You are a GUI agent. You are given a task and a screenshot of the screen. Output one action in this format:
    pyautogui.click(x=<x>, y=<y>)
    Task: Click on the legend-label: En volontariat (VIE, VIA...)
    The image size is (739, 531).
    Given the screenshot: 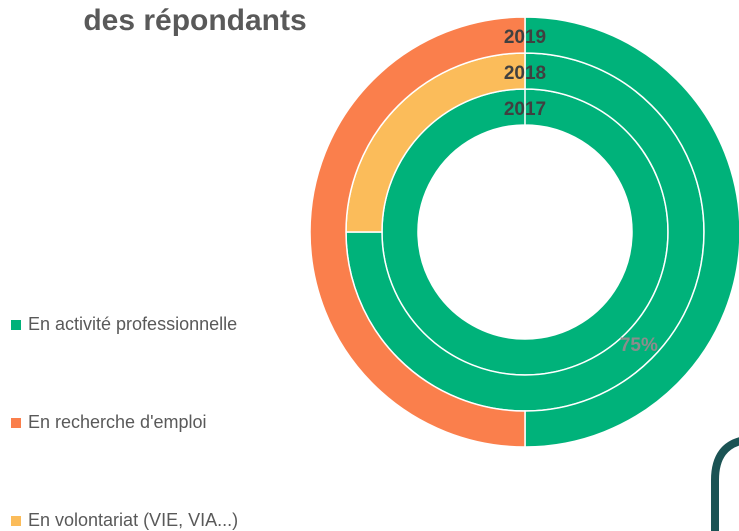 What is the action you would take?
    pyautogui.click(x=133, y=520)
    